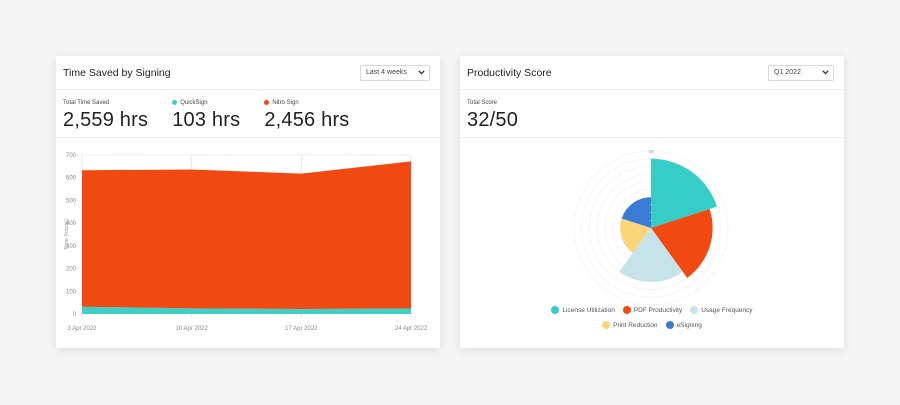  I want to click on stat-label: QuickSign, so click(194, 102).